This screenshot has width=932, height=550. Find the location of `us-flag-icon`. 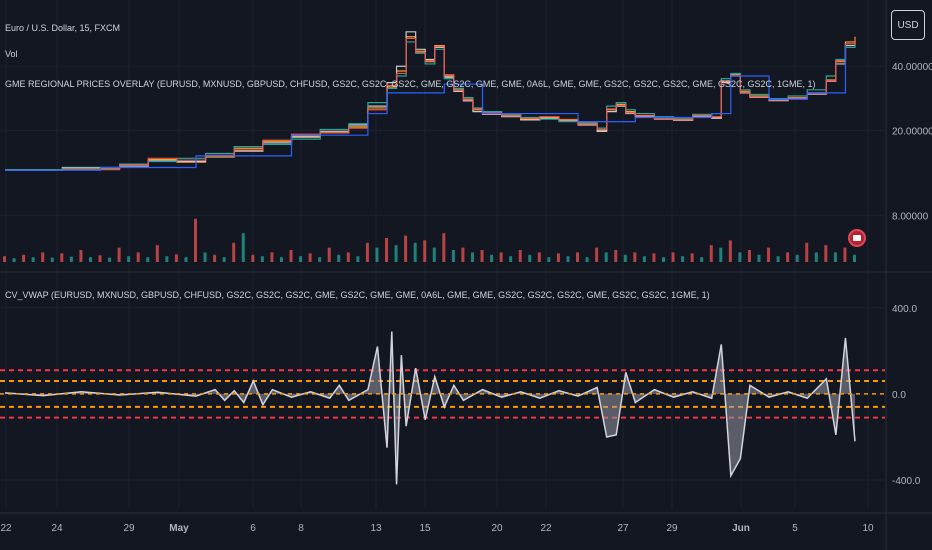

us-flag-icon is located at coordinates (857, 238).